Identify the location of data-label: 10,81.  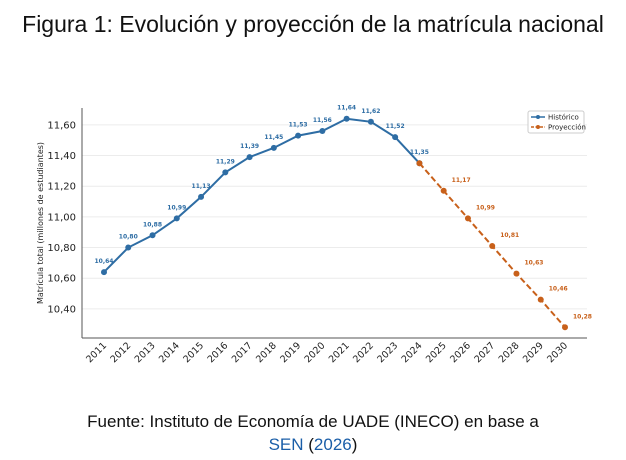
(509, 235).